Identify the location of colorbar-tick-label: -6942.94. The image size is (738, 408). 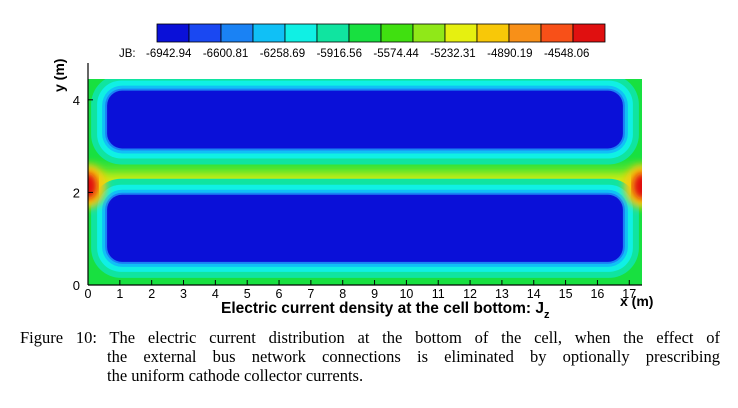
(169, 54).